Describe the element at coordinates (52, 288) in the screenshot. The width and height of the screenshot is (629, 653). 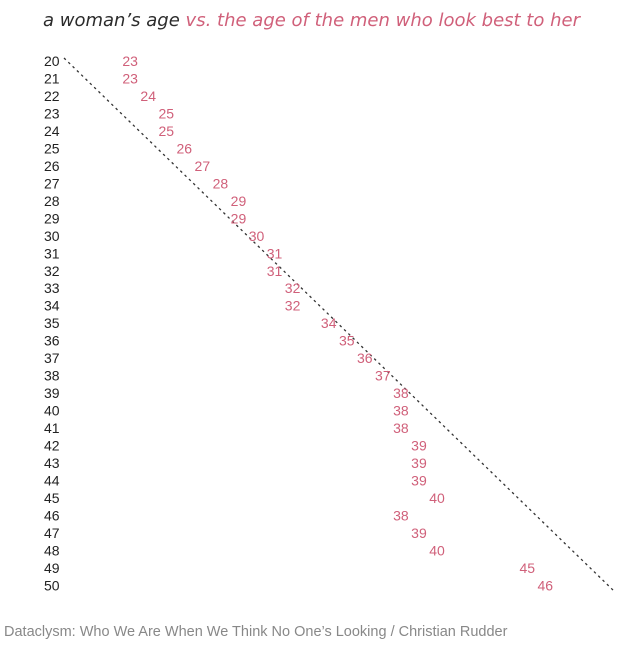
I see `y-tick-label: 33` at that location.